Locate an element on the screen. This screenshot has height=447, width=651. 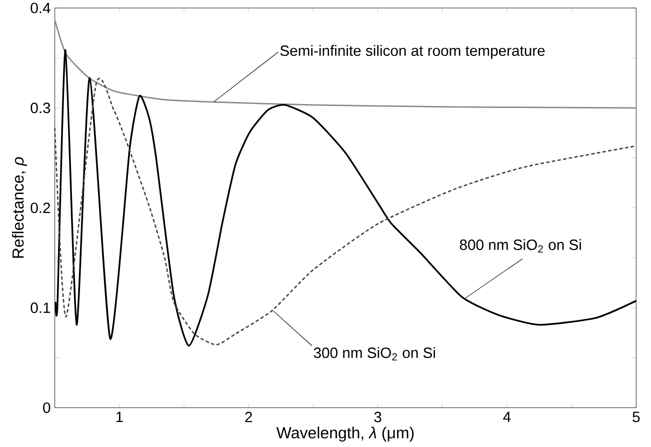
y-axis-title: Reflectance, ρ is located at coordinates (19, 207).